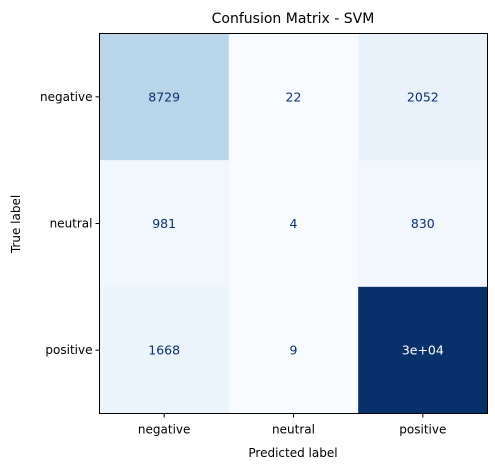 The height and width of the screenshot is (470, 495). Describe the element at coordinates (422, 430) in the screenshot. I see `x-tick-label: positive` at that location.